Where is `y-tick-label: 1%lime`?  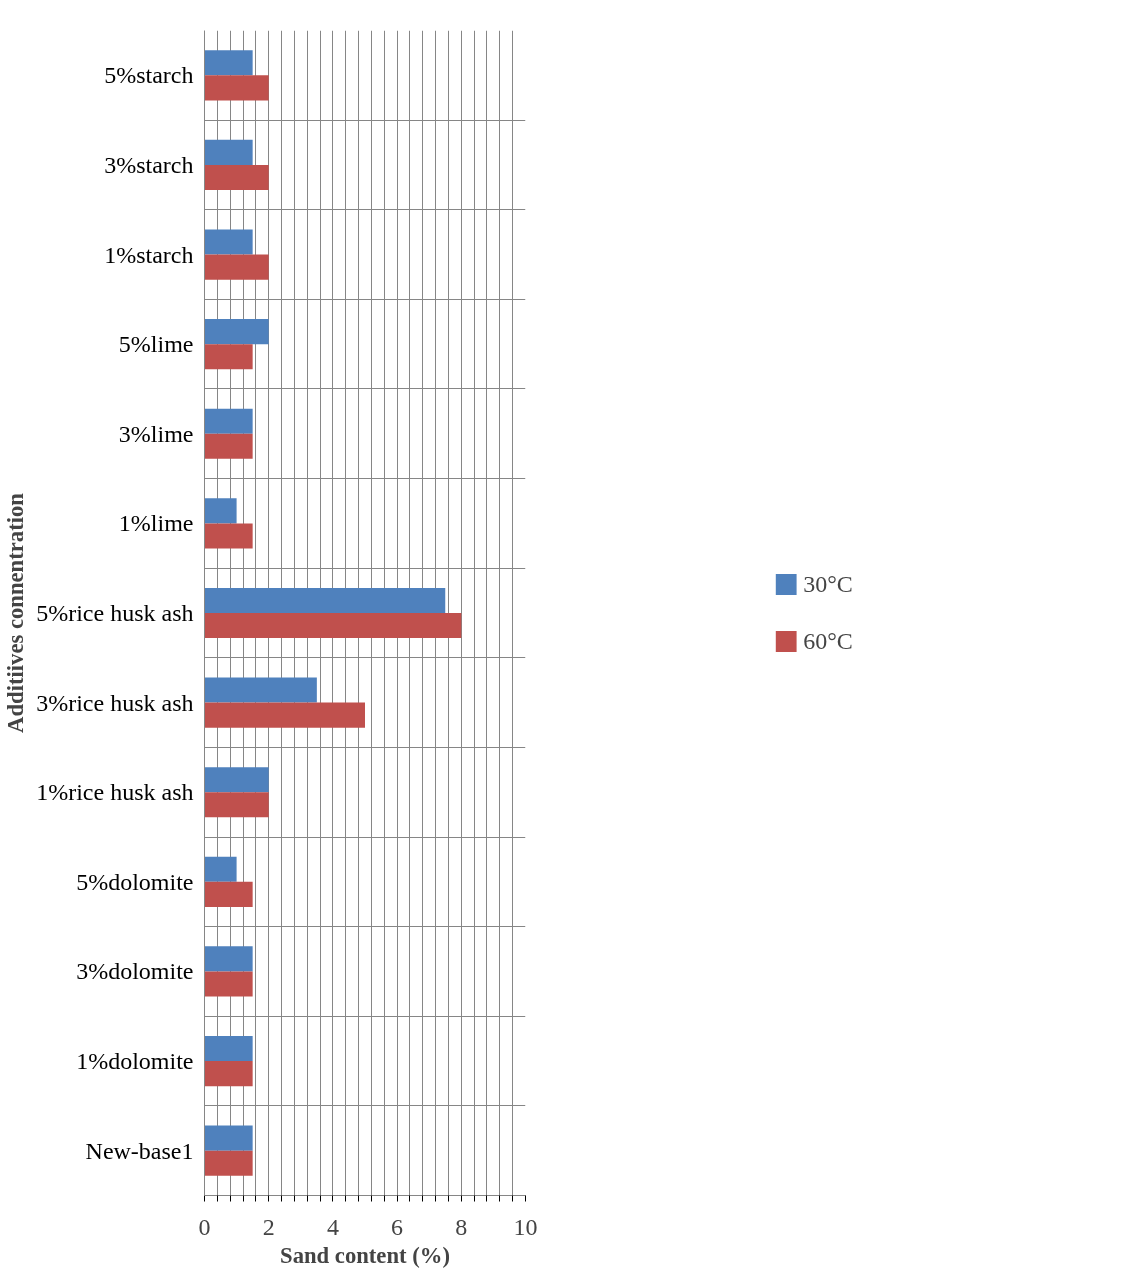 y-tick-label: 1%lime is located at coordinates (156, 523).